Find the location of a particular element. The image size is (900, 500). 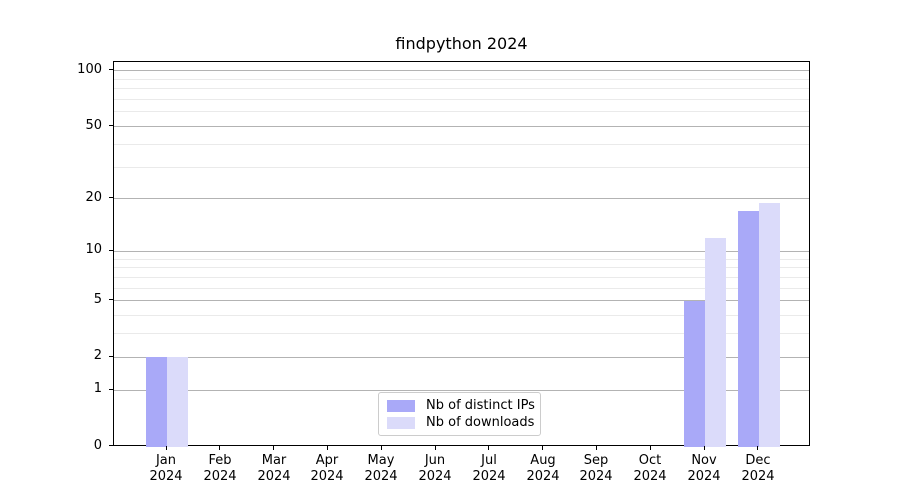

x-tick-label: Sep 2024 is located at coordinates (596, 469).